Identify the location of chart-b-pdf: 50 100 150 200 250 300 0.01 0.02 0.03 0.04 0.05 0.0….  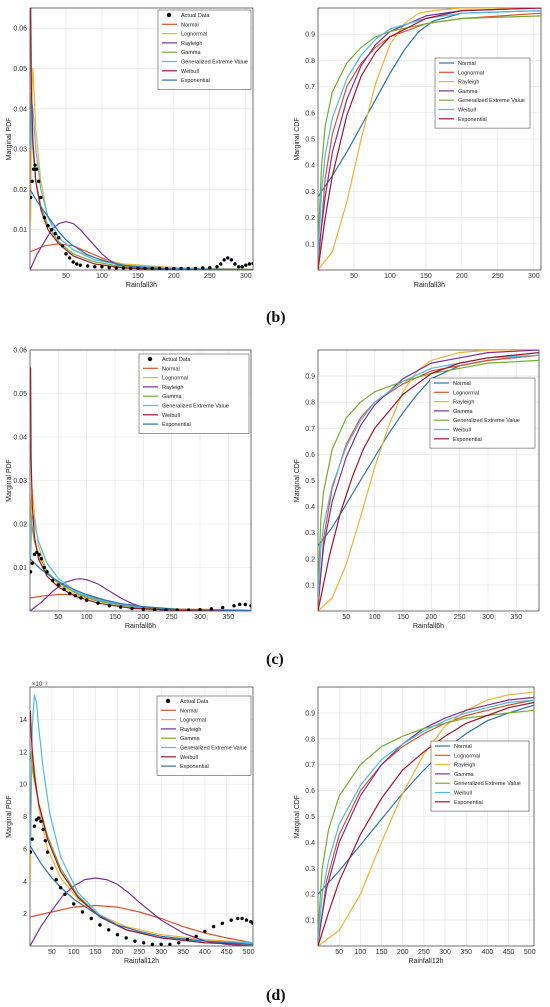
(130, 148).